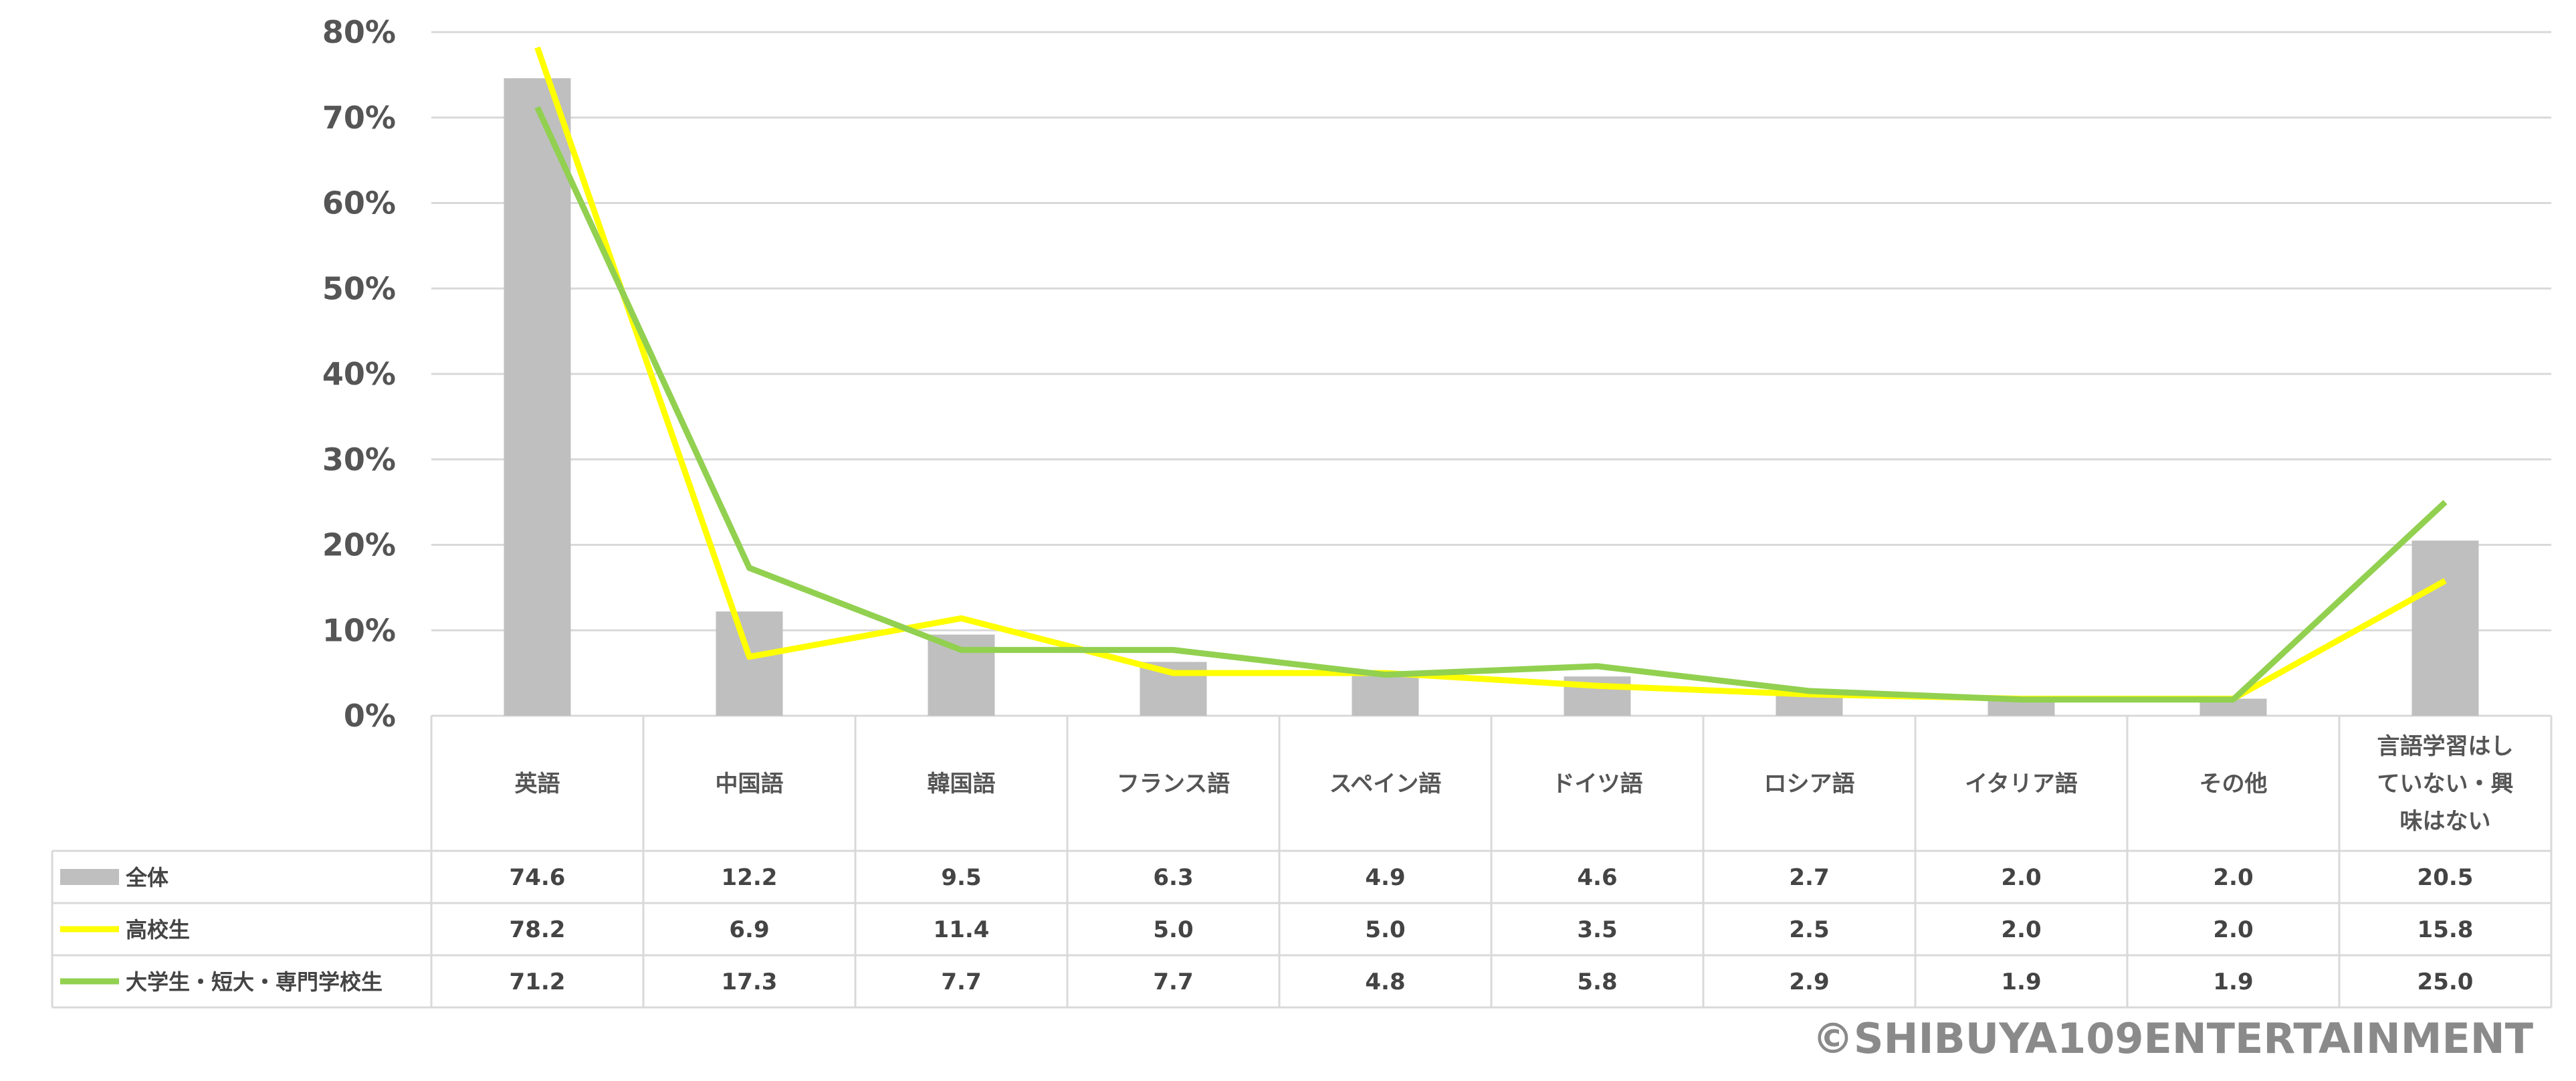  I want to click on data-label: 2.5, so click(1809, 929).